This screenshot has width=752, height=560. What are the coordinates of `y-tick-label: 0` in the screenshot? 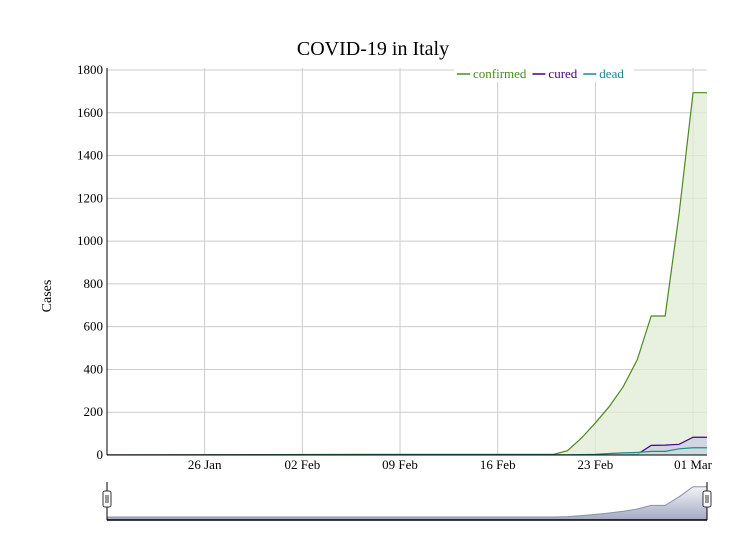 It's located at (100, 454).